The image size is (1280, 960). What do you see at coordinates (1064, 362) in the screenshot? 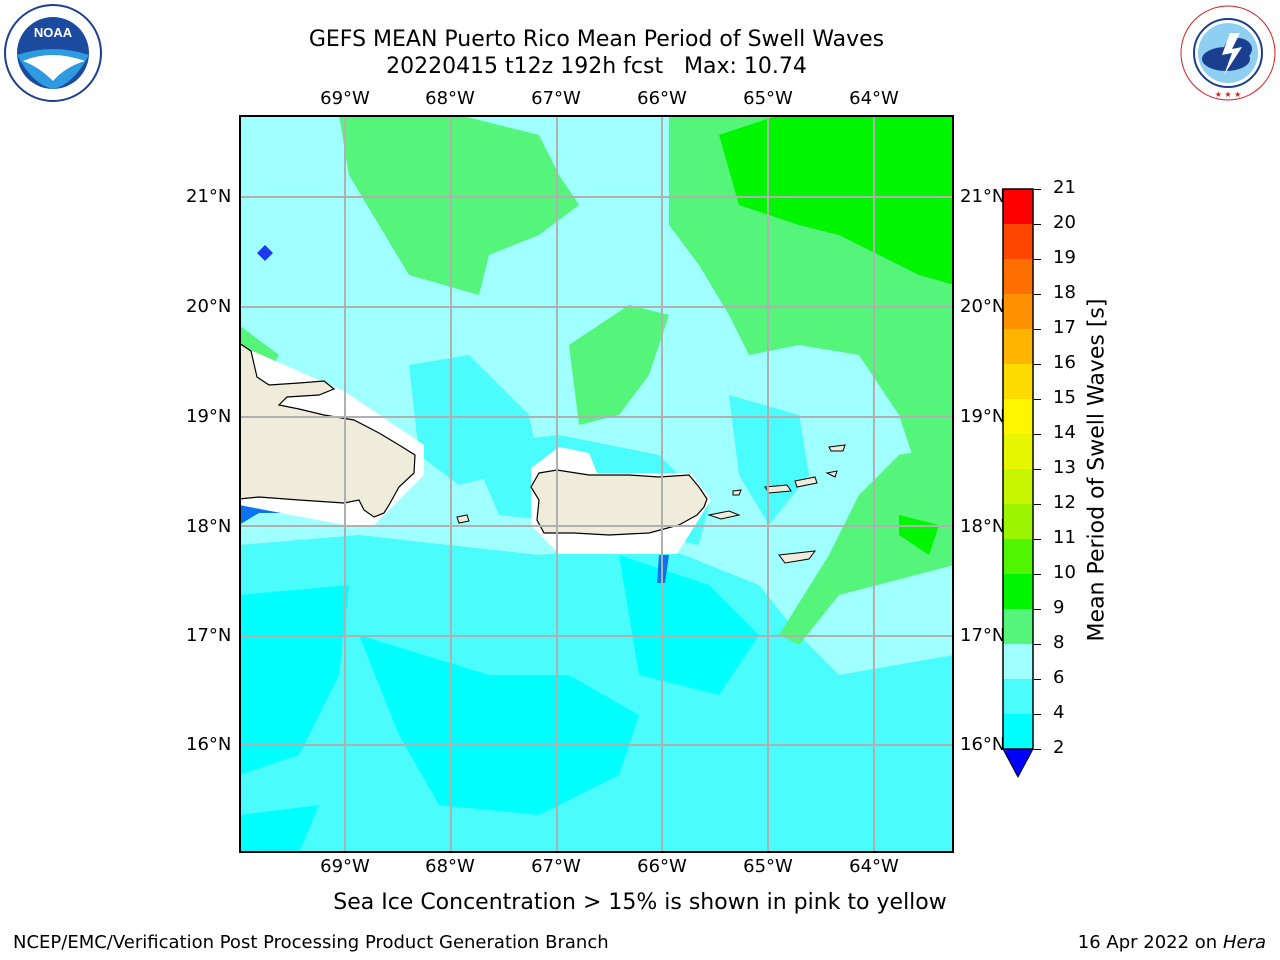
I see `colorbar-tick-label: 16` at bounding box center [1064, 362].